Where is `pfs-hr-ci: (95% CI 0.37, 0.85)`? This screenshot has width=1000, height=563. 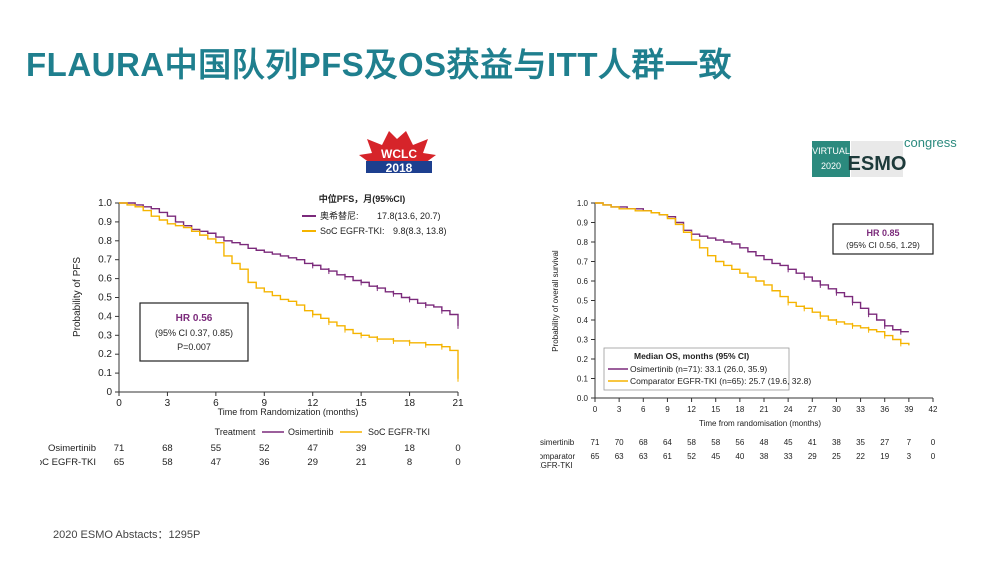
pfs-hr-ci: (95% CI 0.37, 0.85) is located at coordinates (194, 333).